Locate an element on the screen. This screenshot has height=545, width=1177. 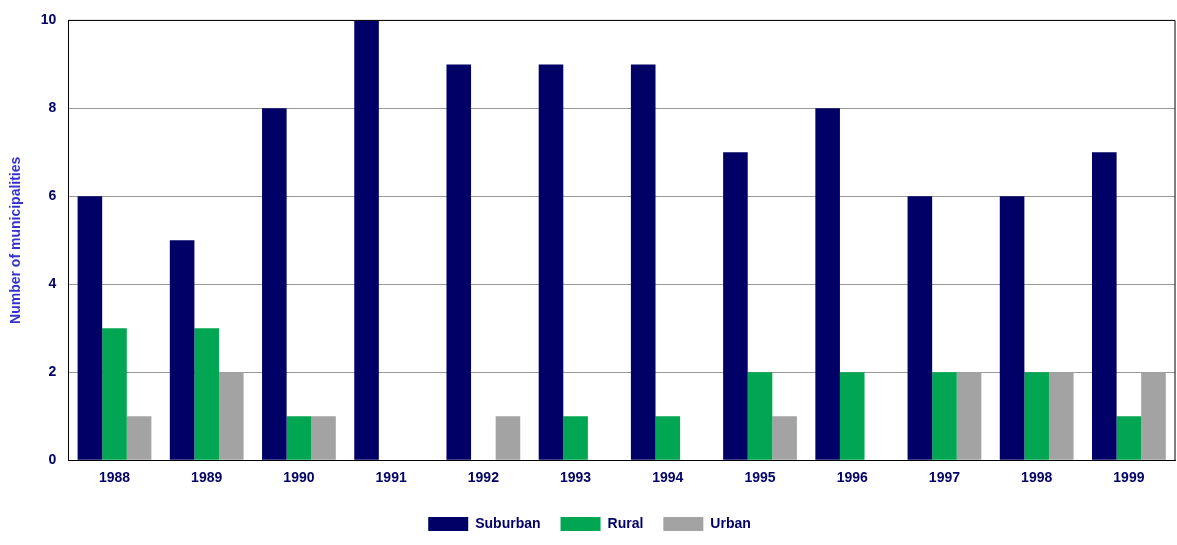
x-tick-label: 1992 is located at coordinates (483, 477).